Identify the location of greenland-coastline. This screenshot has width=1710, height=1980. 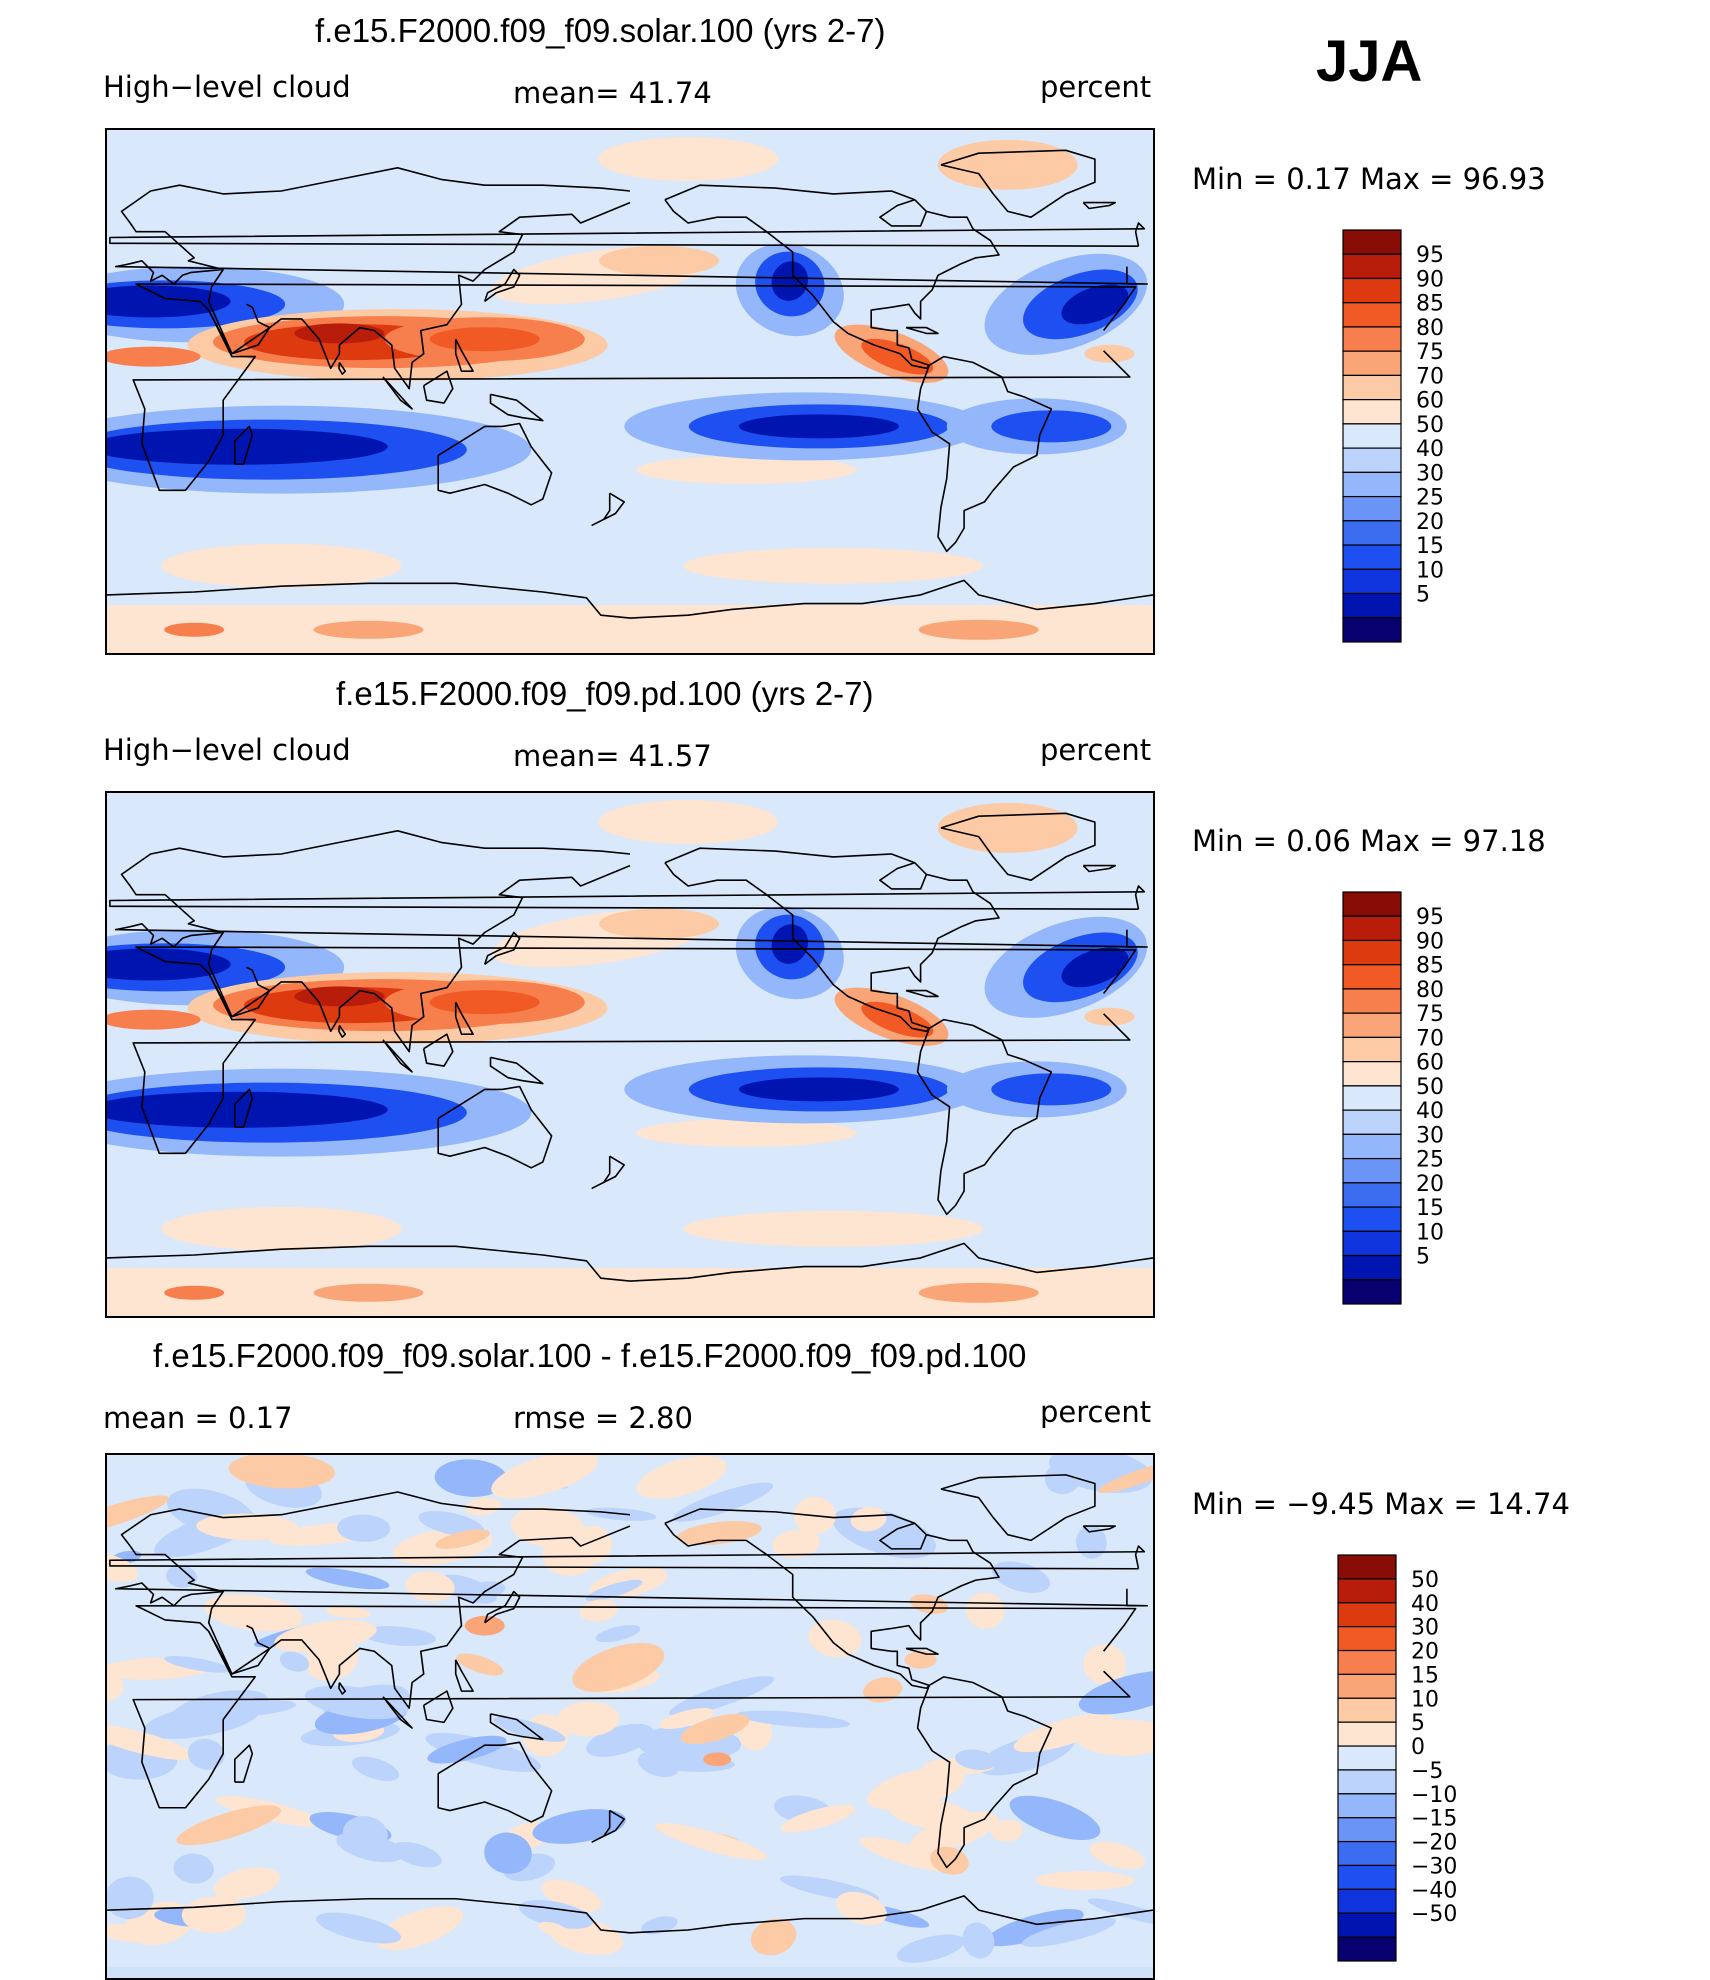
(1018, 1508).